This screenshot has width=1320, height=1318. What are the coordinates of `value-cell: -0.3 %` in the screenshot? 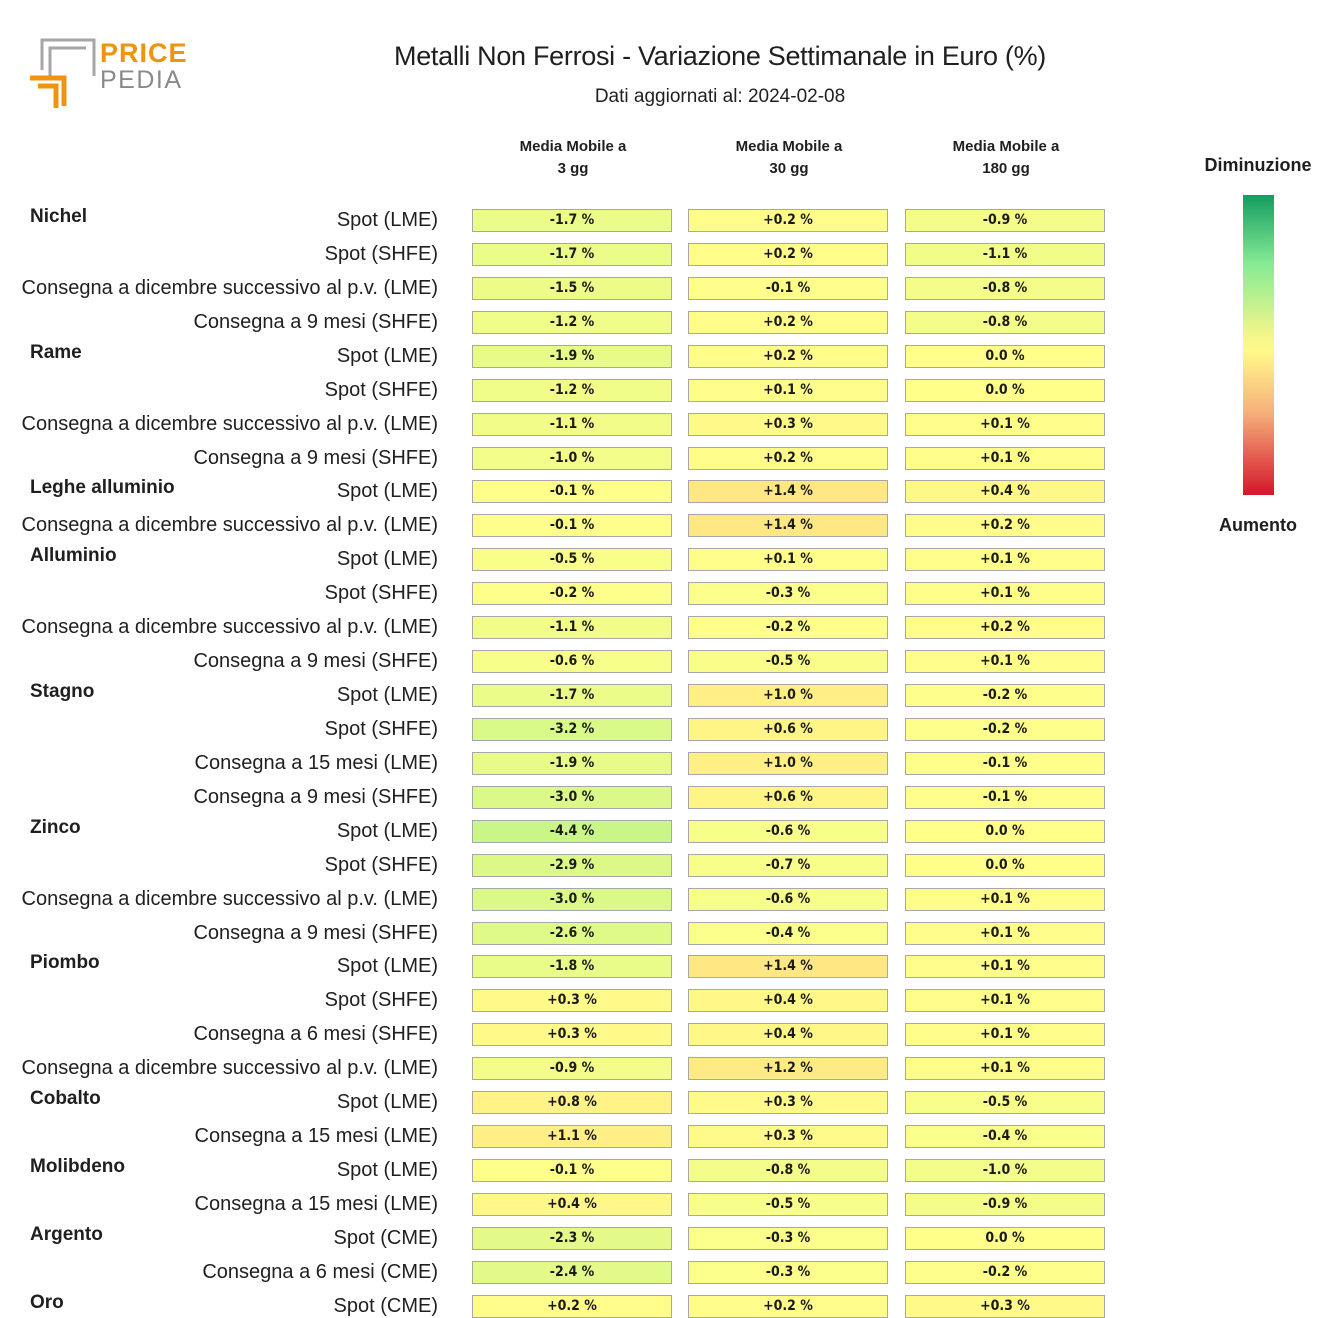 It's located at (788, 1238).